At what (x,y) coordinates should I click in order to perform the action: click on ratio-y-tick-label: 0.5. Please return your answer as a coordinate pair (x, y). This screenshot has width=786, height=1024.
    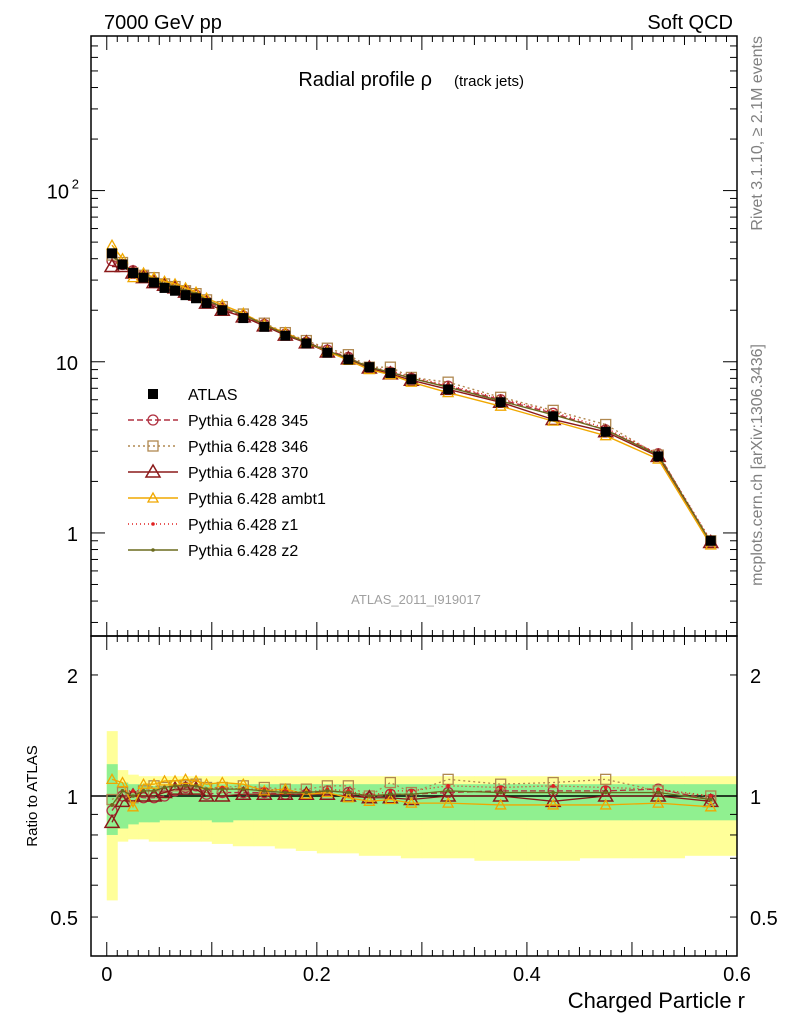
    Looking at the image, I should click on (64, 919).